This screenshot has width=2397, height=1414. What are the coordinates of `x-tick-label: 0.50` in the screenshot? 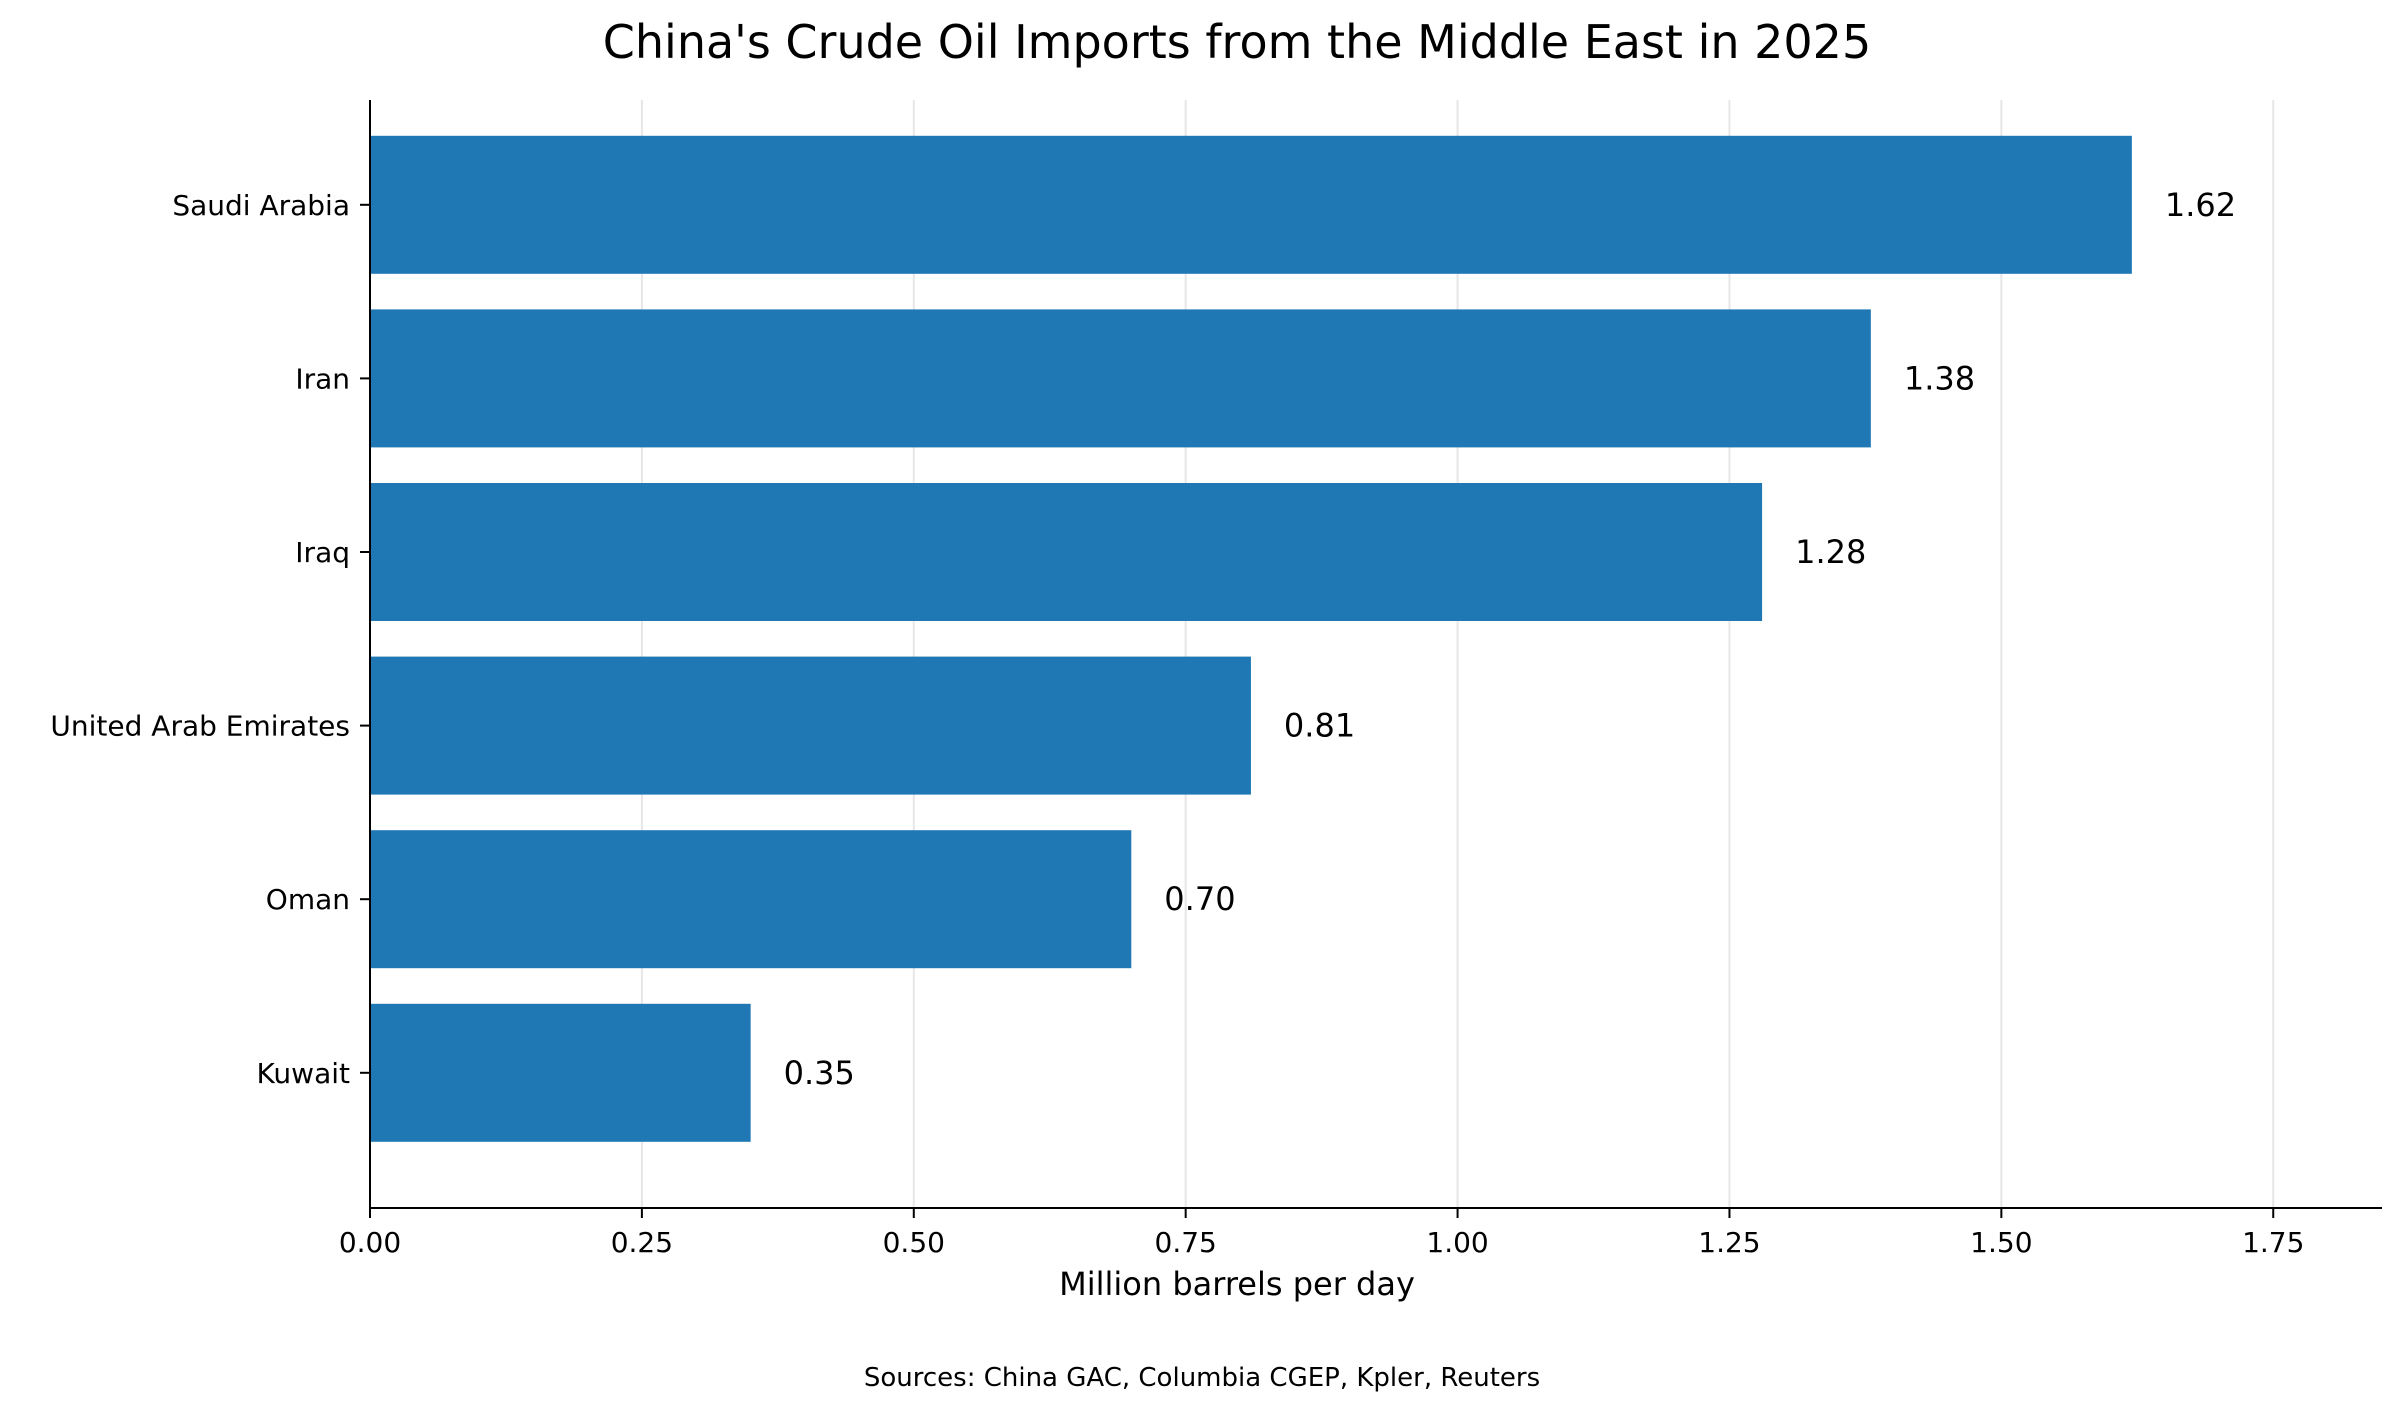 It's located at (914, 1242).